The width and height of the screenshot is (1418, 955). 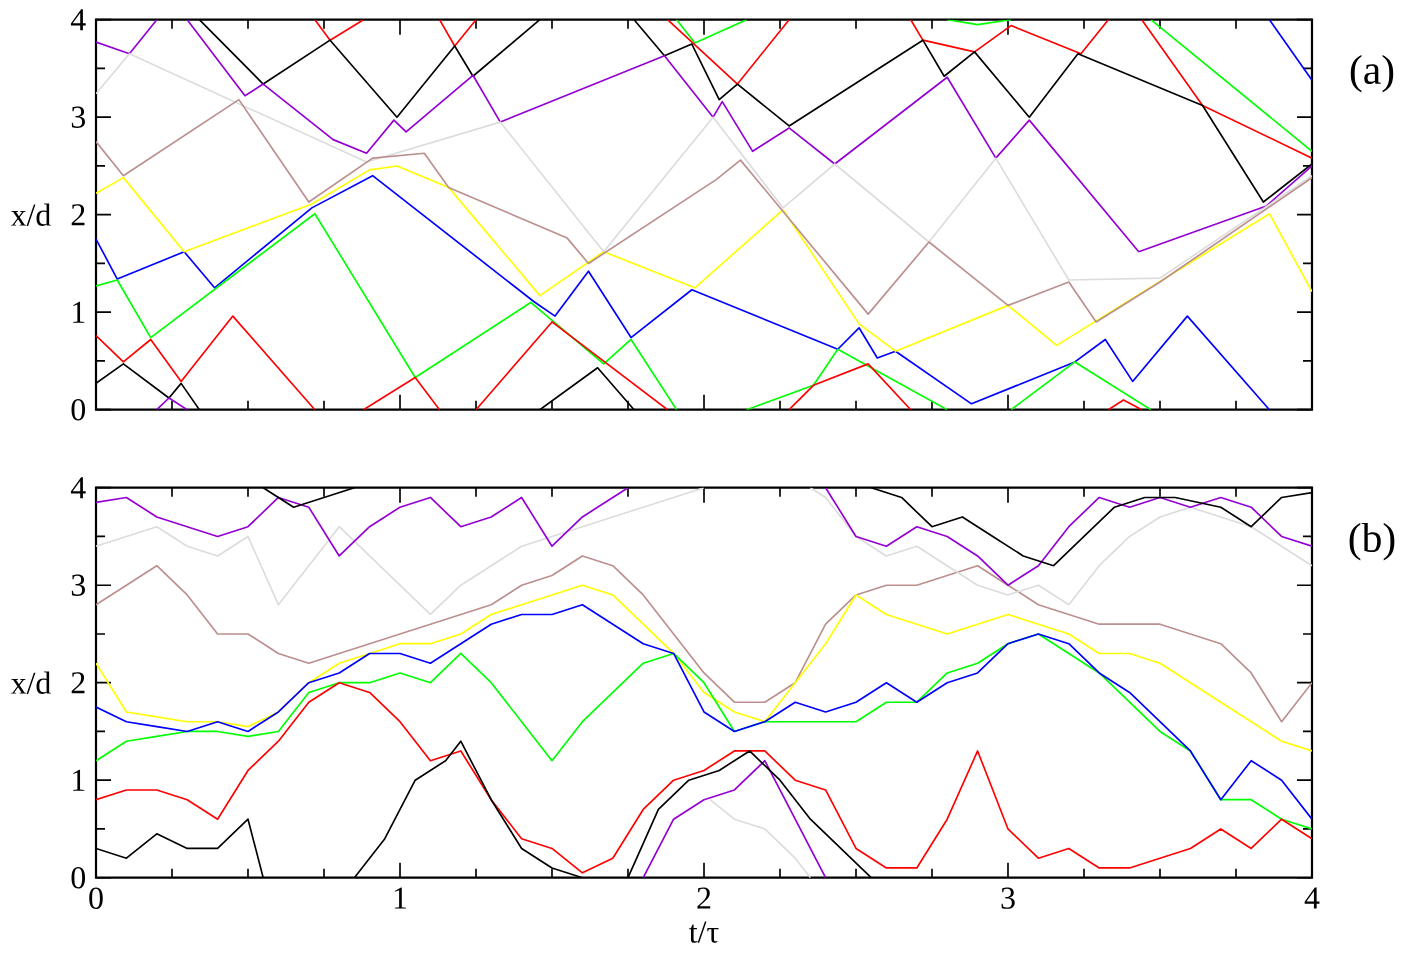 What do you see at coordinates (1312, 898) in the screenshot?
I see `x-tick-label: 4` at bounding box center [1312, 898].